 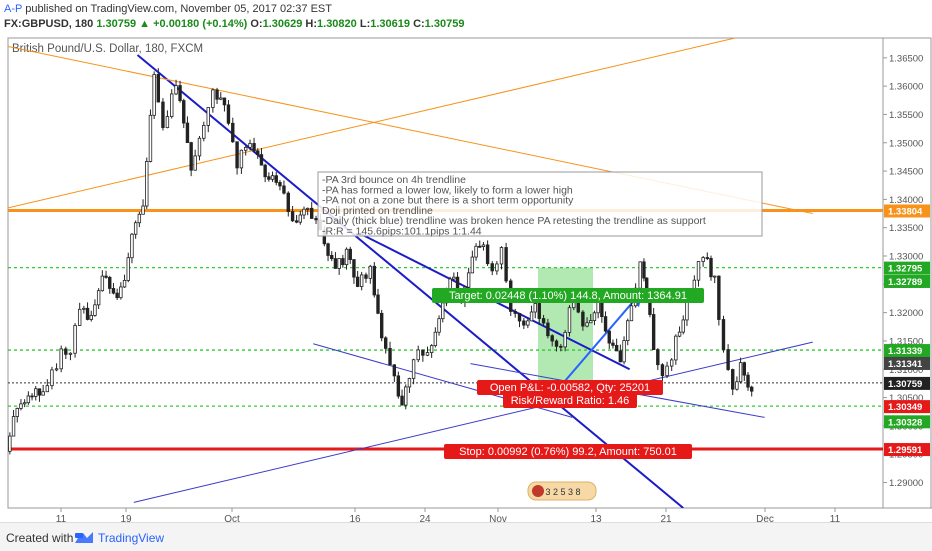 I want to click on events-badge, so click(x=562, y=491).